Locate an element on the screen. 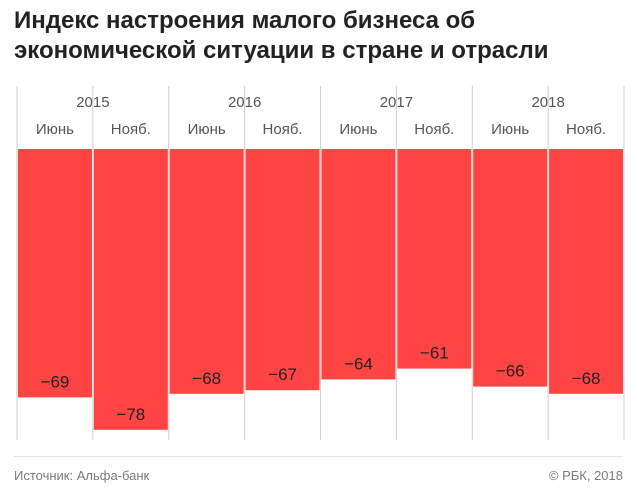  chart-title-line-1: Индекс настроения малого бизнеса об is located at coordinates (245, 20).